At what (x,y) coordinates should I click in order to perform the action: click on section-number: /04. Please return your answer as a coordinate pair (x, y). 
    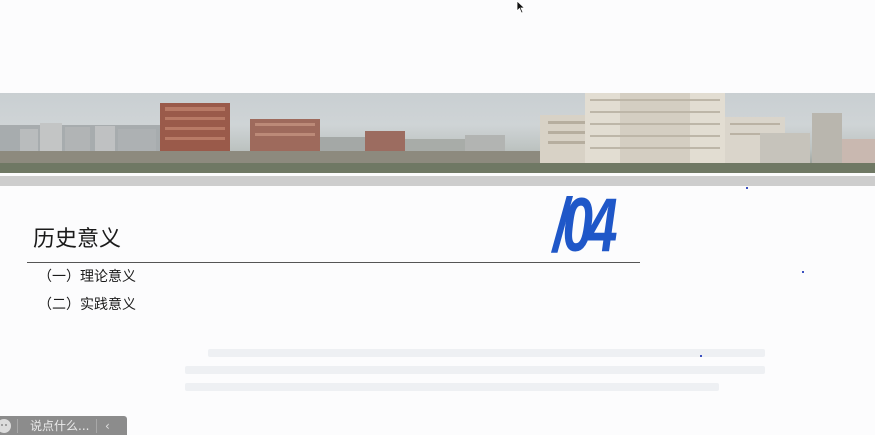
    Looking at the image, I should click on (585, 225).